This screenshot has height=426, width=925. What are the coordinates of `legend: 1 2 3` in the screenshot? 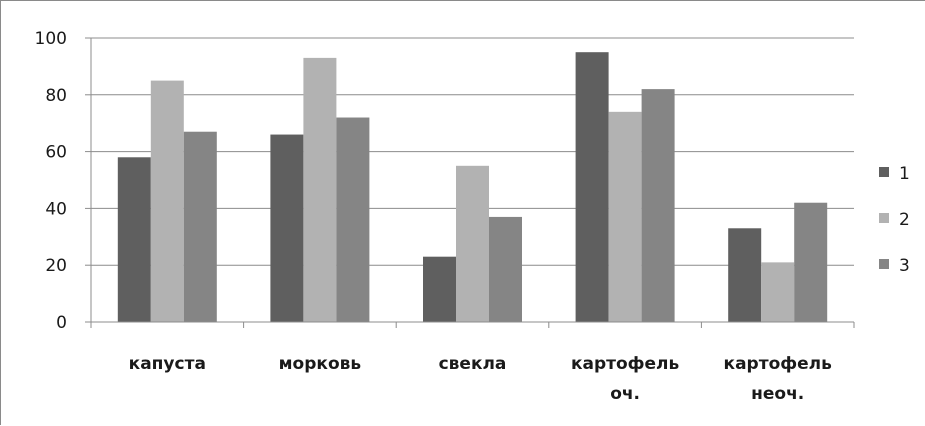 It's located at (894, 220).